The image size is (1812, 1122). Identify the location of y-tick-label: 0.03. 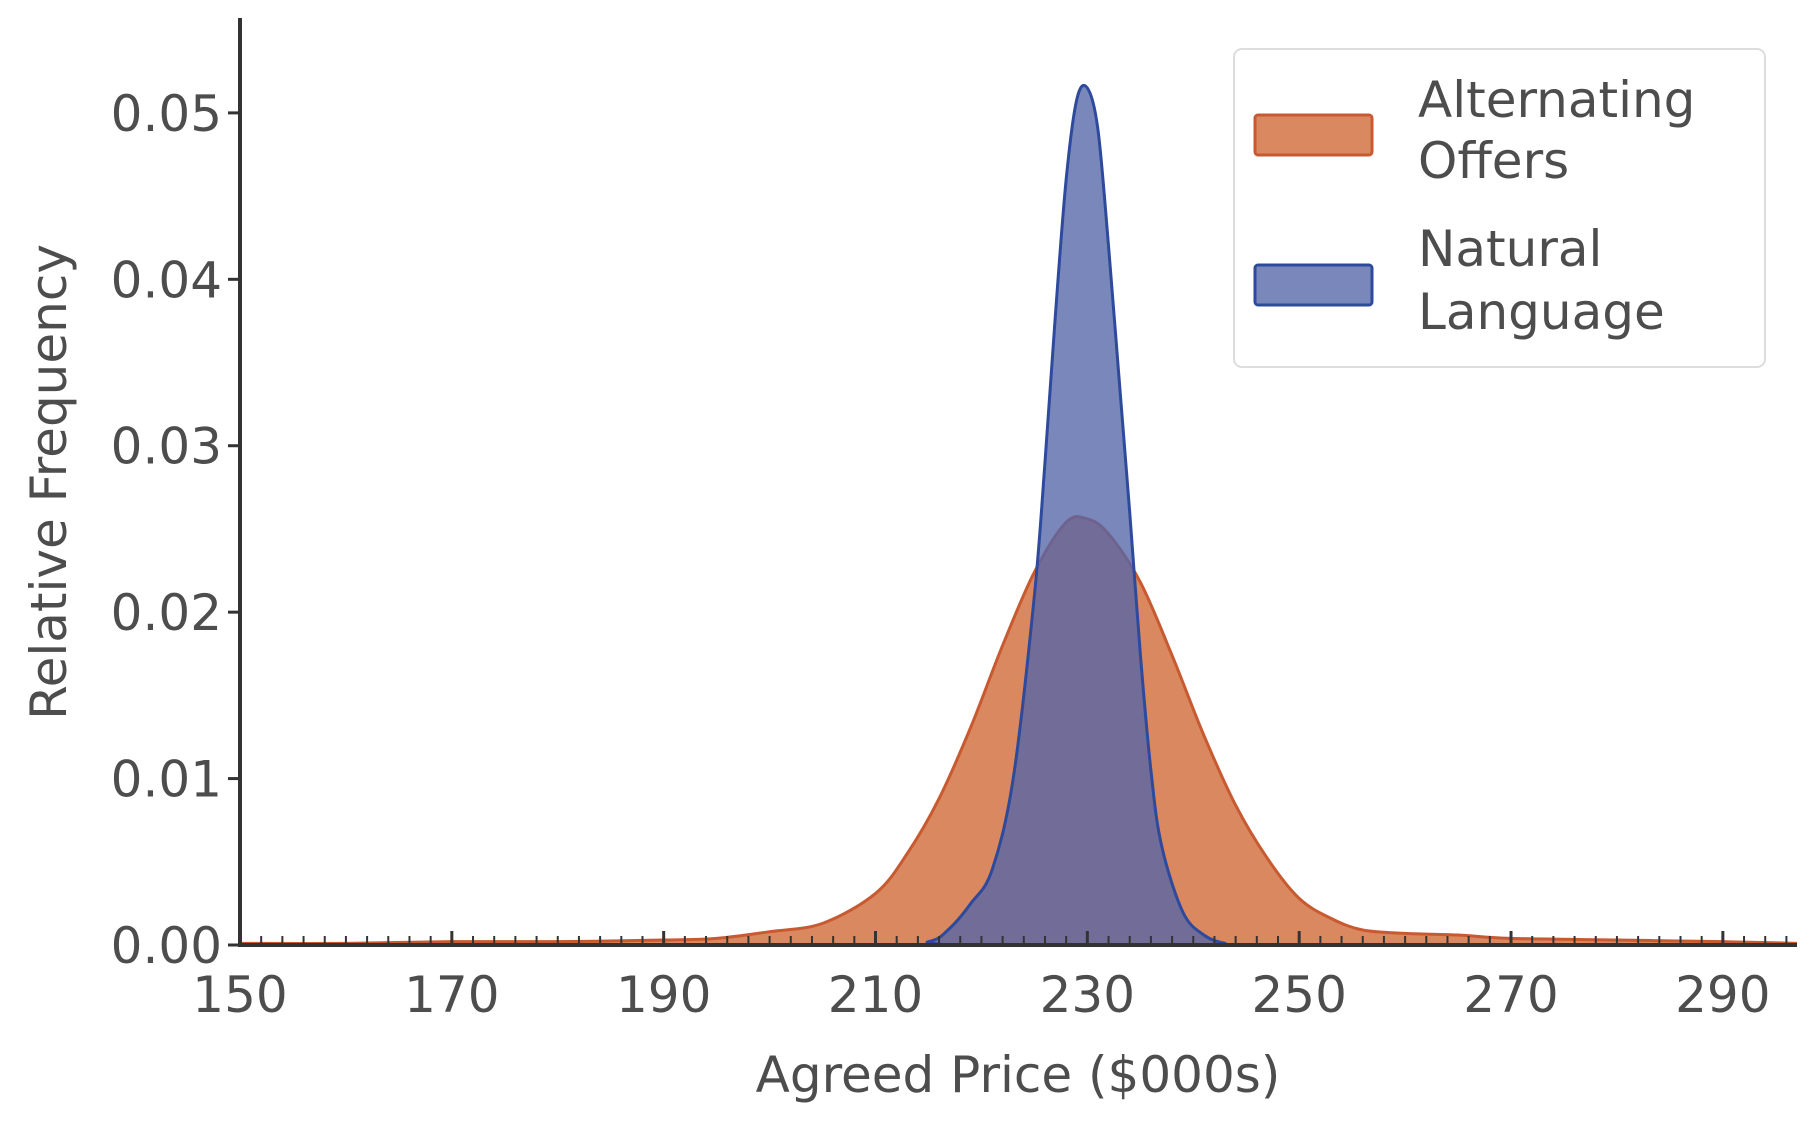
(166, 447).